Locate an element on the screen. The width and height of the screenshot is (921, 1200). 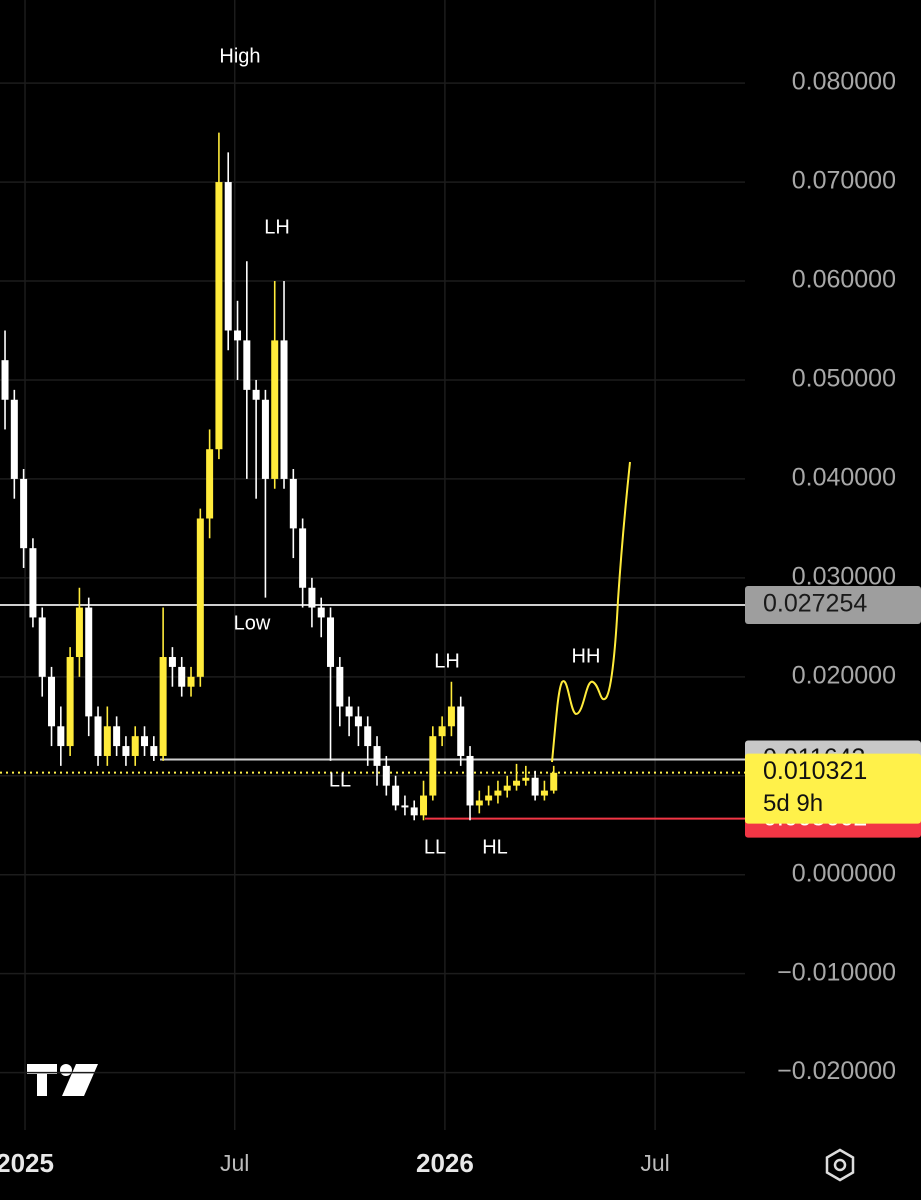
annotation: HH is located at coordinates (586, 656).